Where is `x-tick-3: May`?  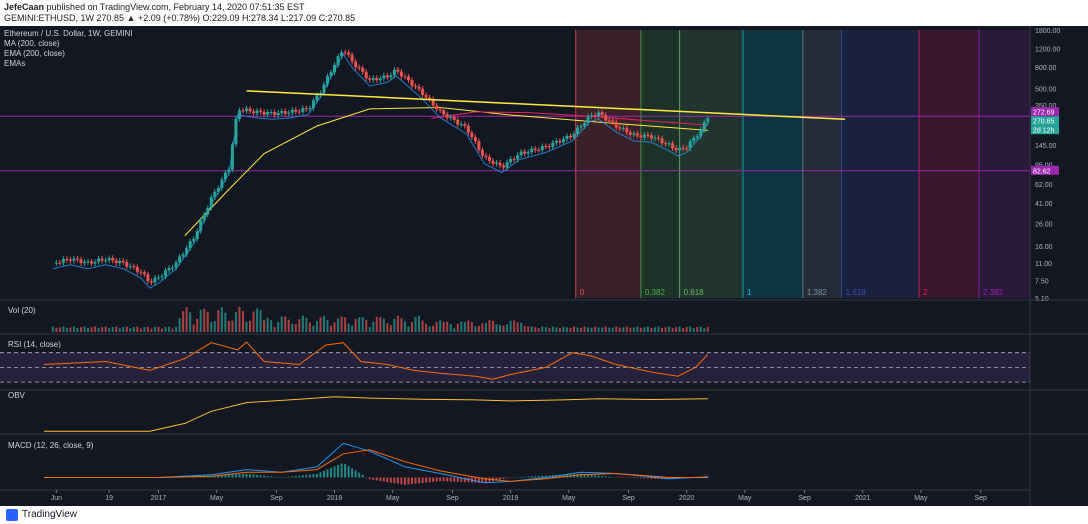 x-tick-3: May is located at coordinates (217, 498).